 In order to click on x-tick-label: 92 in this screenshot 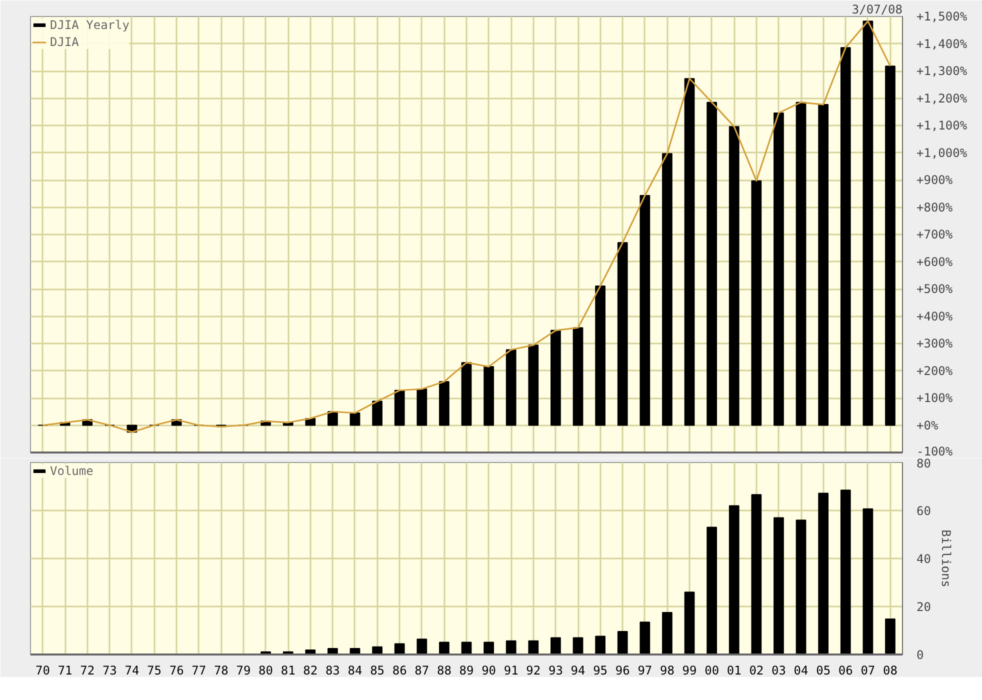, I will do `click(533, 671)`.